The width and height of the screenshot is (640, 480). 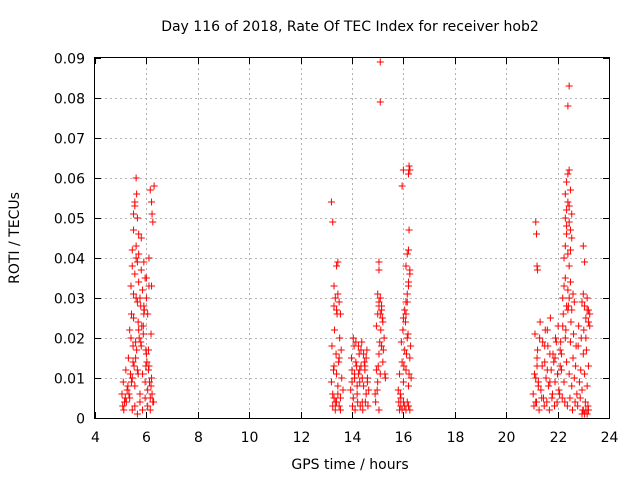 I want to click on y-tick-label: 0.08, so click(x=69, y=100).